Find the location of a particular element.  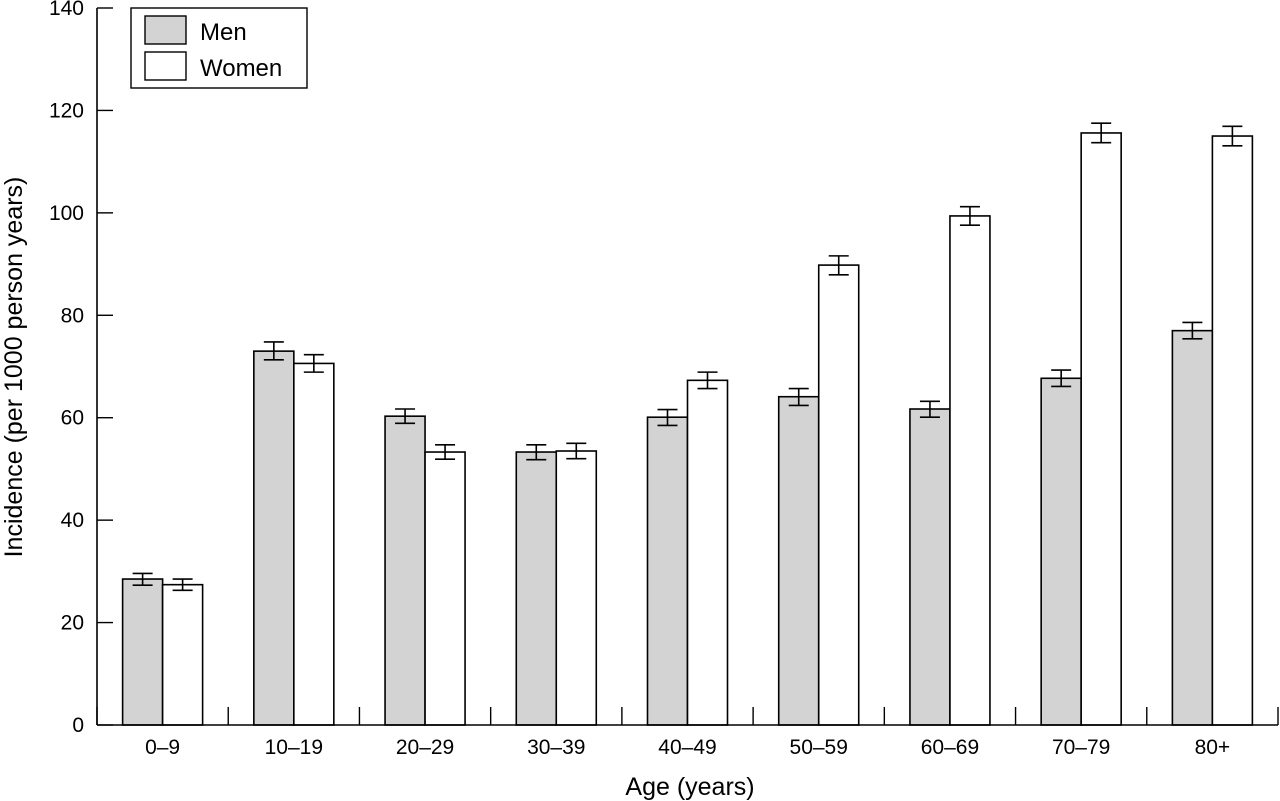

x-tick-label: 40–49 is located at coordinates (687, 747).